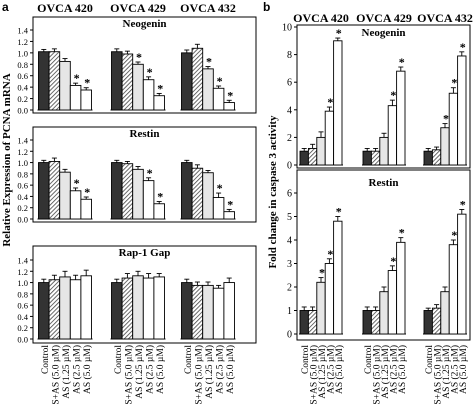  What do you see at coordinates (384, 18) in the screenshot?
I see `group-header: OVCA 429` at bounding box center [384, 18].